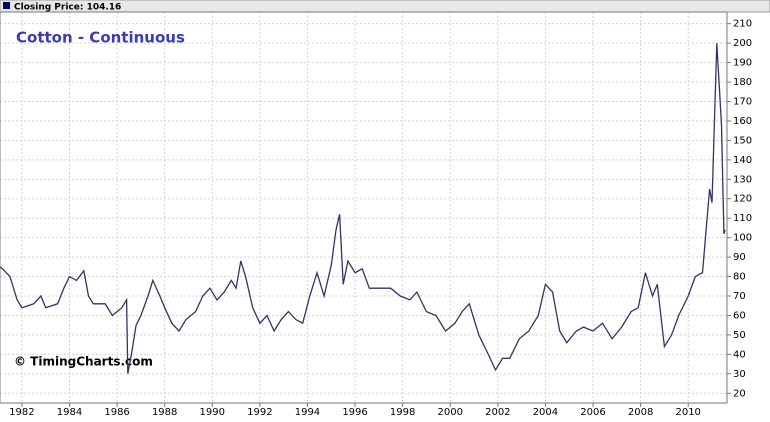 This screenshot has height=422, width=770. What do you see at coordinates (69, 412) in the screenshot?
I see `x-tick-label: 1984` at bounding box center [69, 412].